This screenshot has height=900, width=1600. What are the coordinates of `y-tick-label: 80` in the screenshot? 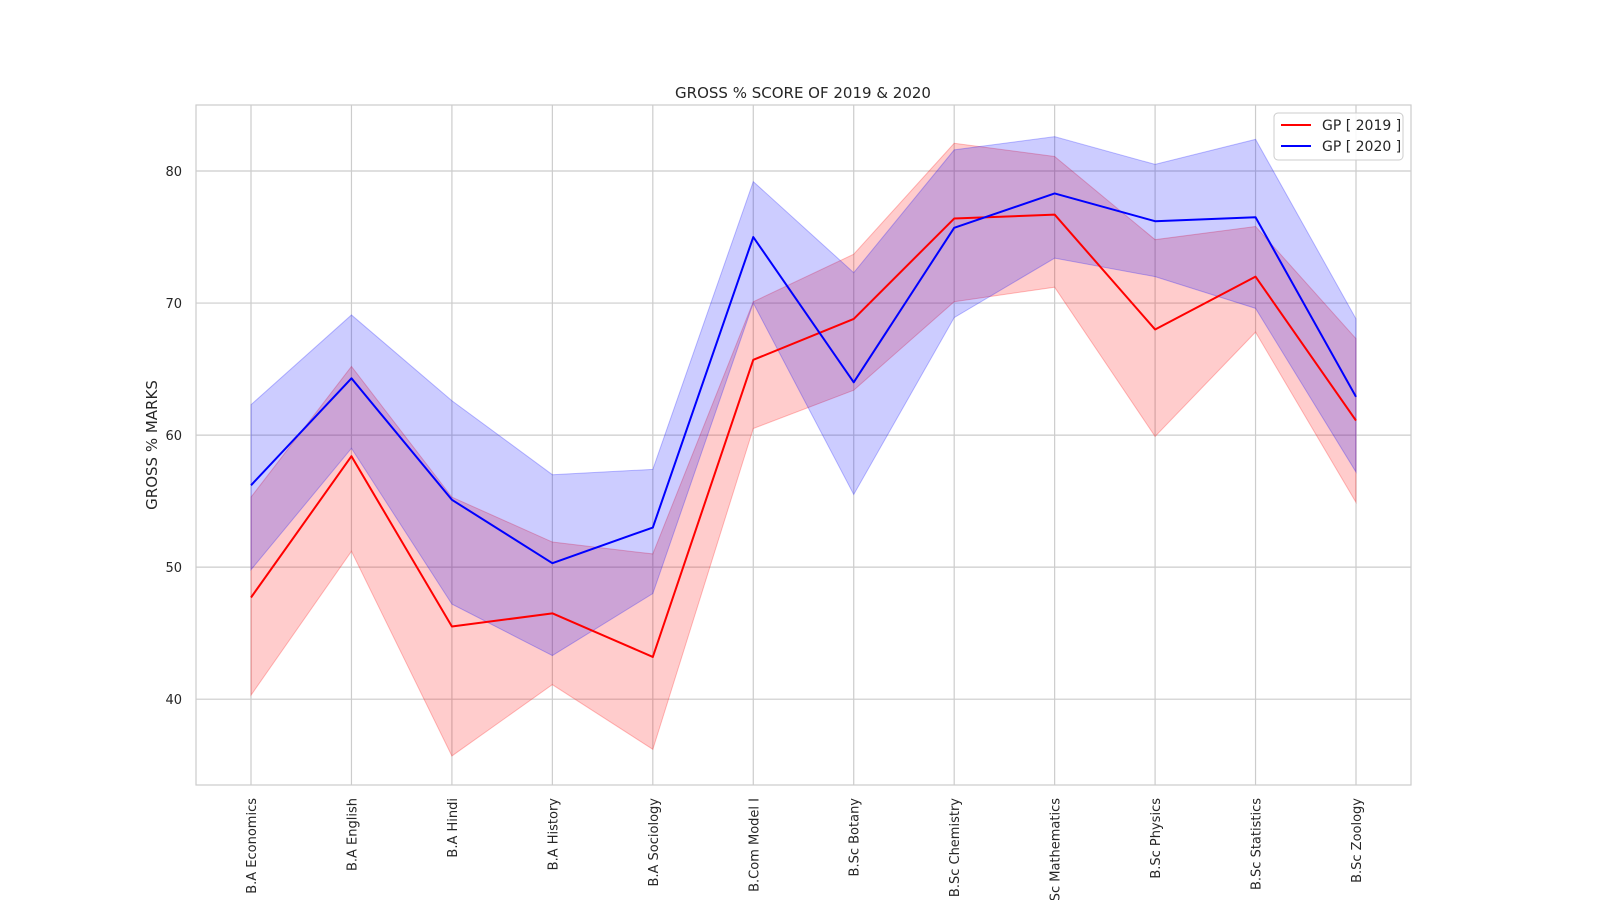 It's located at (173, 172).